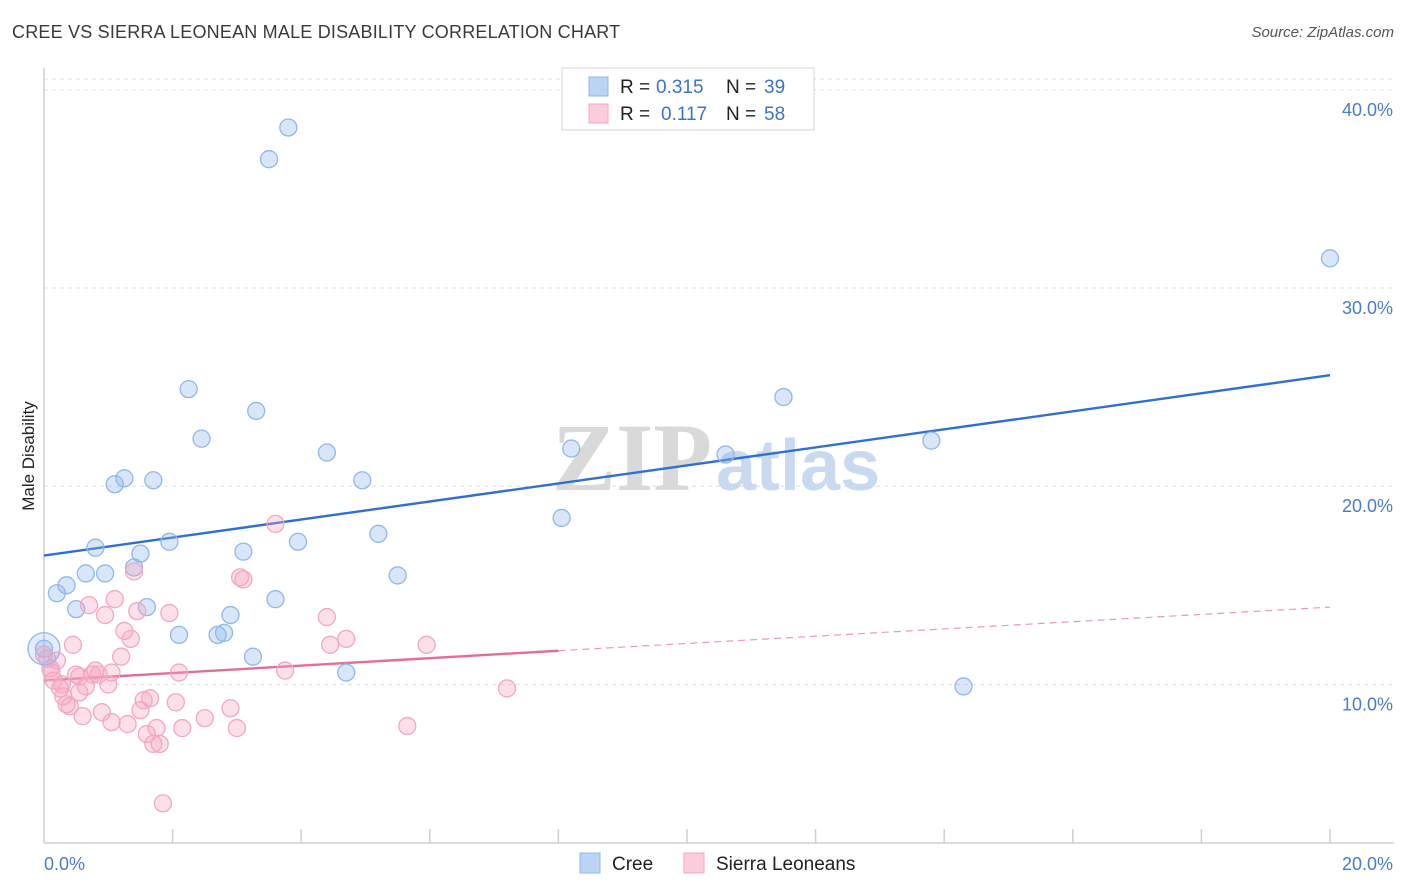 The width and height of the screenshot is (1406, 892). I want to click on cree-point-large, so click(44, 649).